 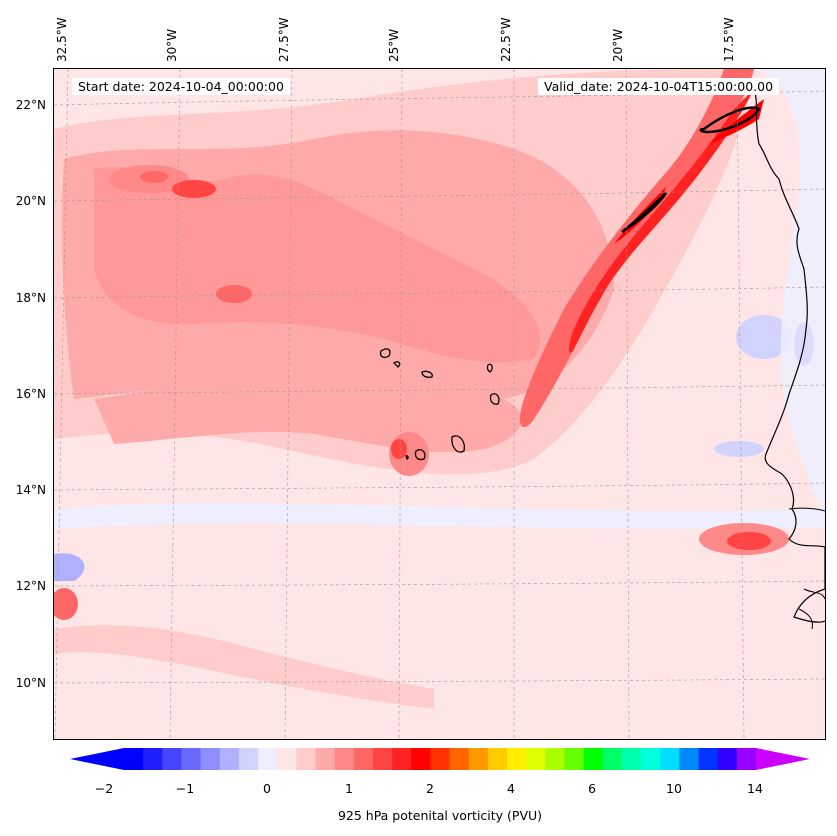 I want to click on cape-verde-islands, so click(x=439, y=404).